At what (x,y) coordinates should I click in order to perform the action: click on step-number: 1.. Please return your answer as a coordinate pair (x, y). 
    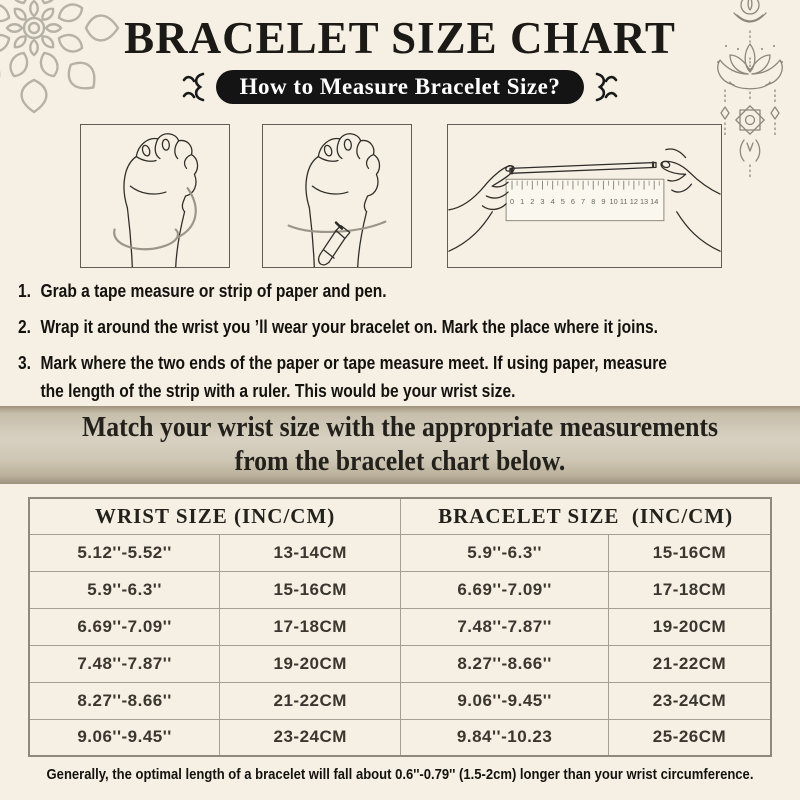
    Looking at the image, I should click on (24, 291).